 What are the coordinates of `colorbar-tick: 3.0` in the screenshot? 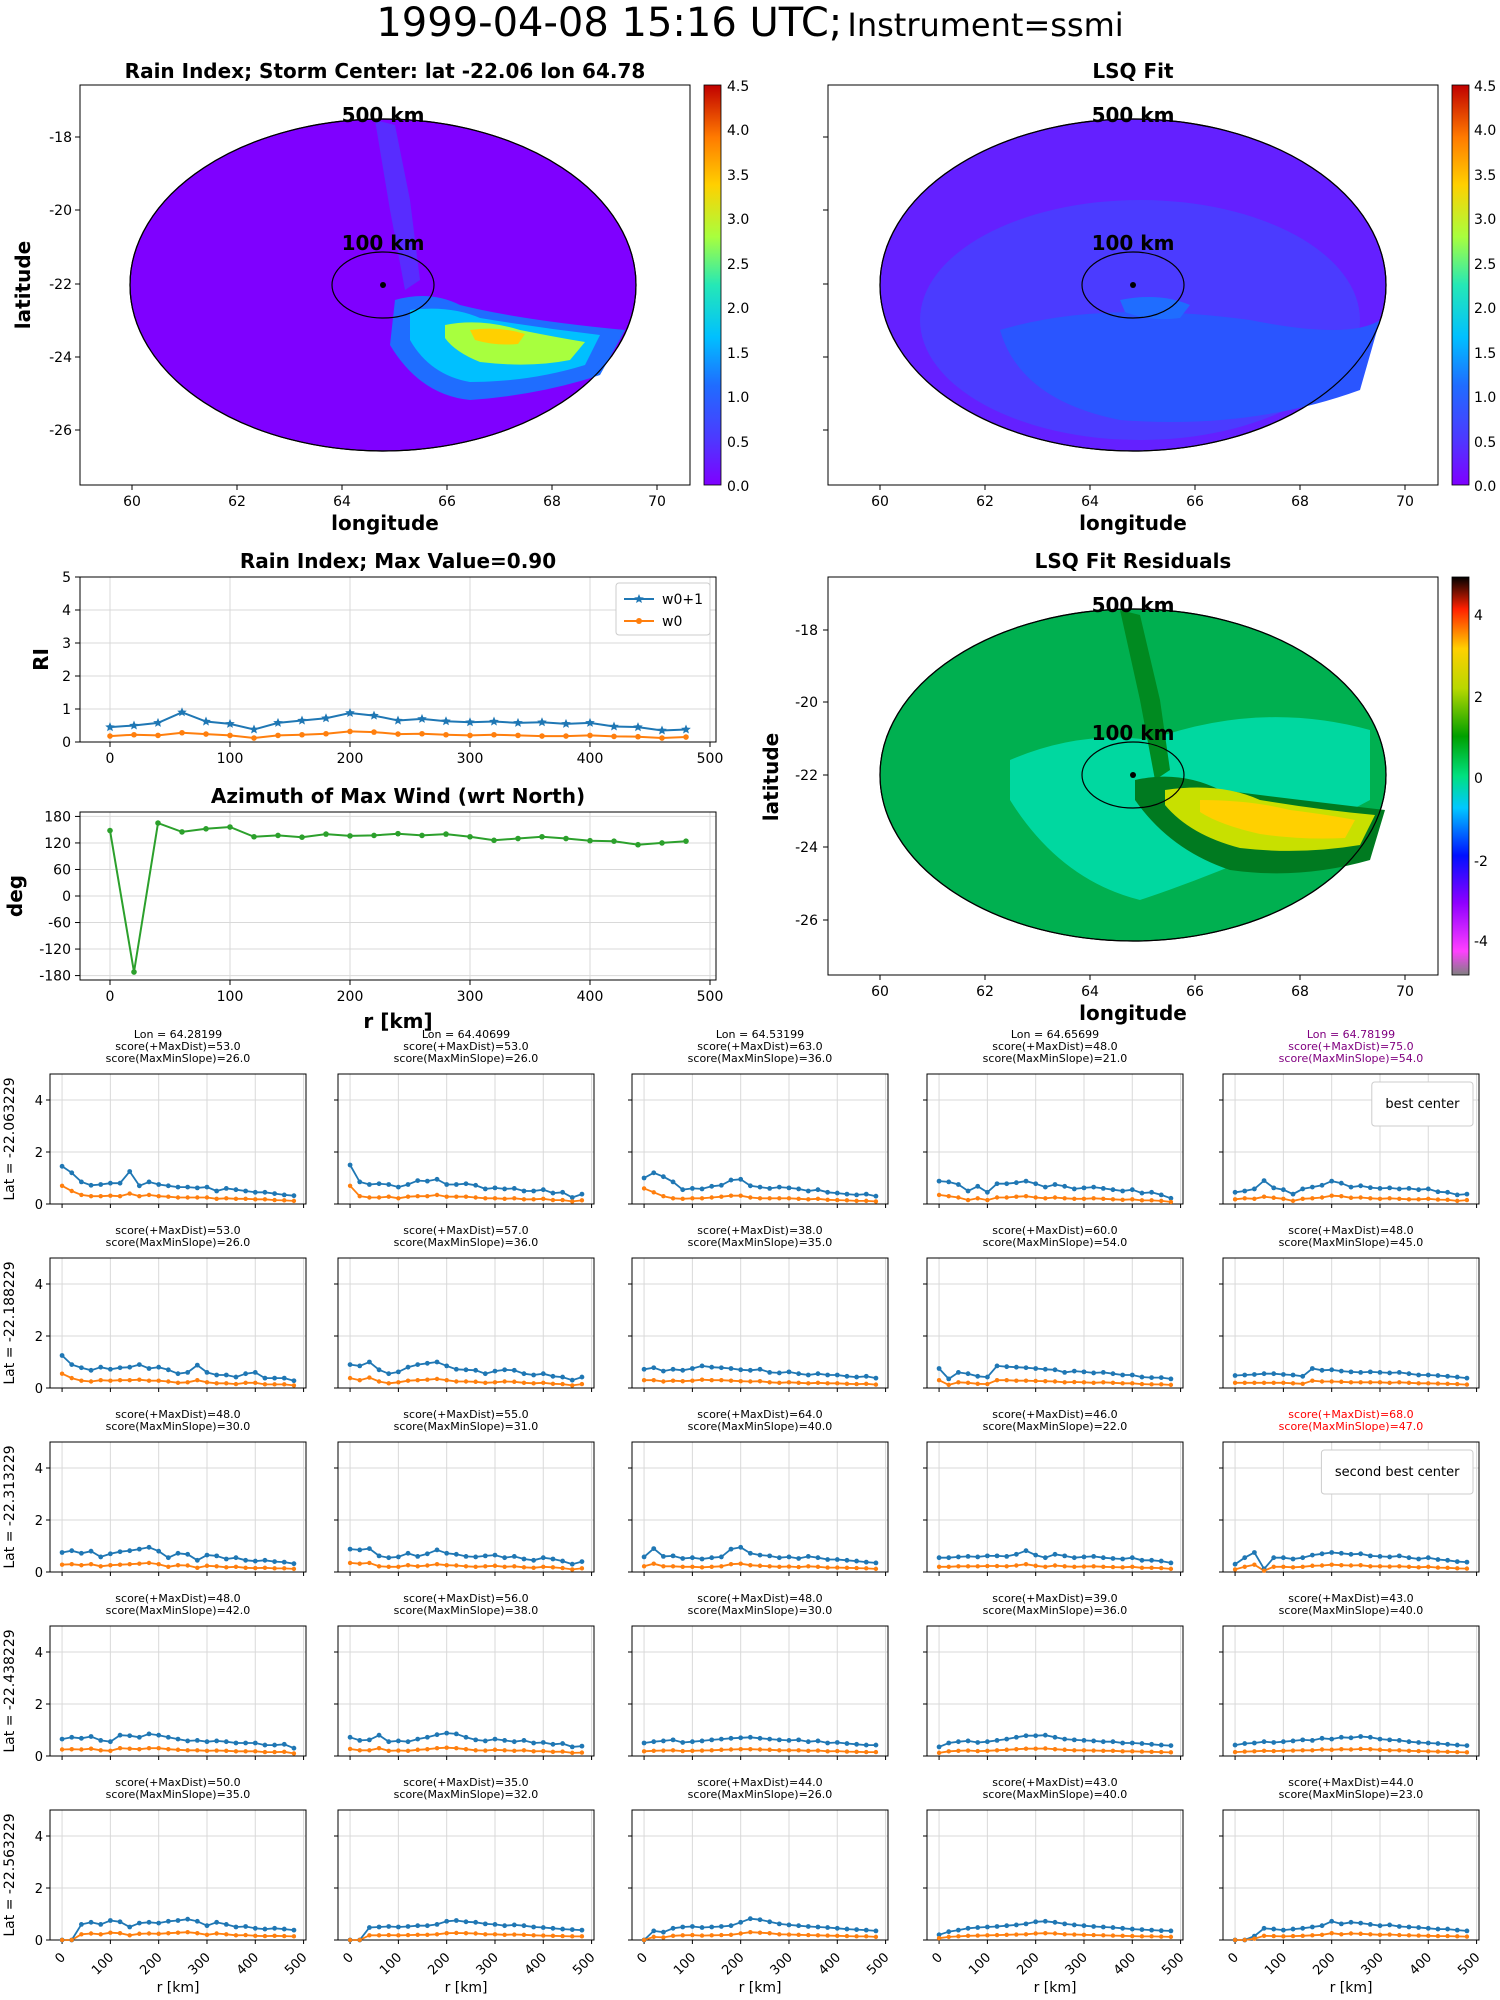 It's located at (1485, 220).